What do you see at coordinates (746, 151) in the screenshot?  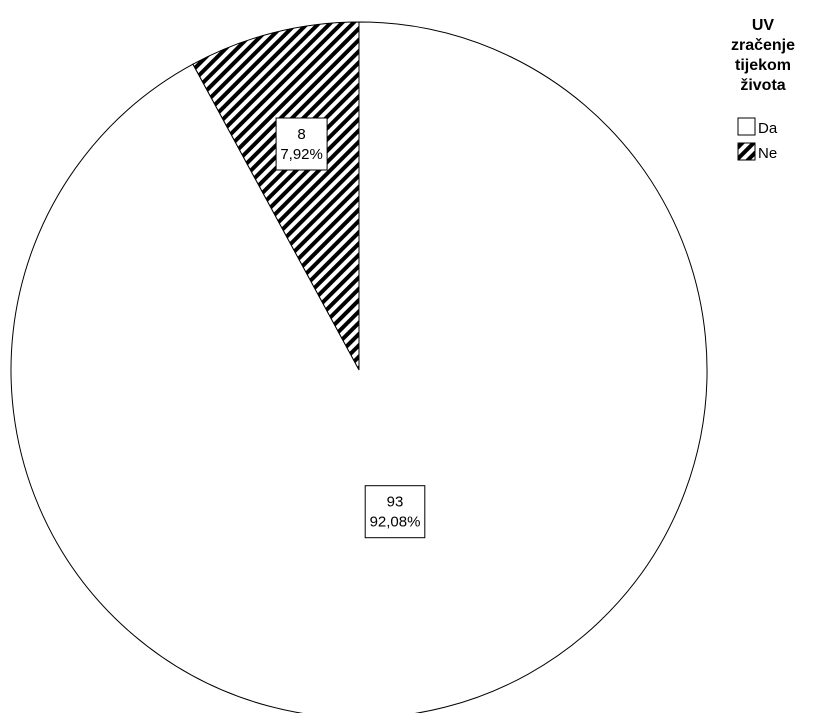 I see `legend-swatch-ne` at bounding box center [746, 151].